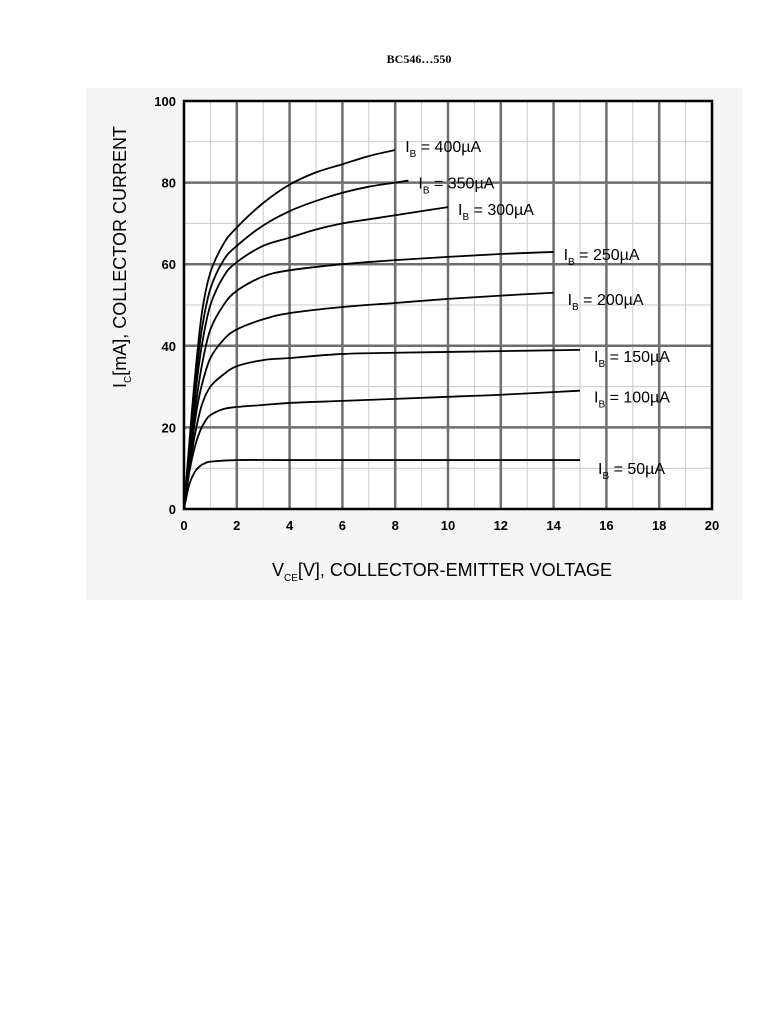  What do you see at coordinates (462, 184) in the screenshot?
I see `curve-label-value: = 350µA` at bounding box center [462, 184].